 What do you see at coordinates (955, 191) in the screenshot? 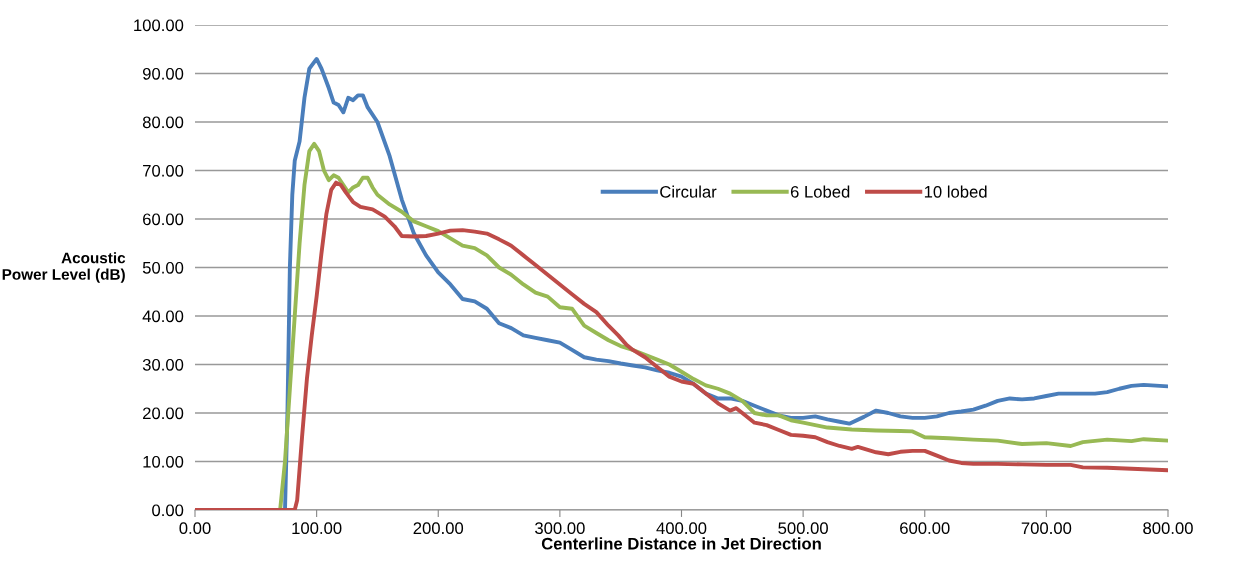
I see `legend-label: 10 lobed` at bounding box center [955, 191].